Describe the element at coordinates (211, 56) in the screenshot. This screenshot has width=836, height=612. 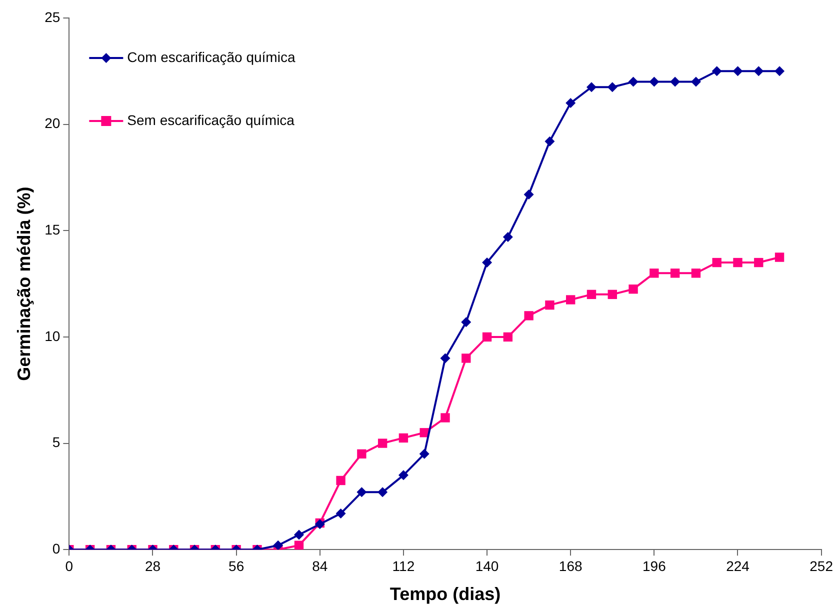
I see `legend-label: Com escarificação química` at that location.